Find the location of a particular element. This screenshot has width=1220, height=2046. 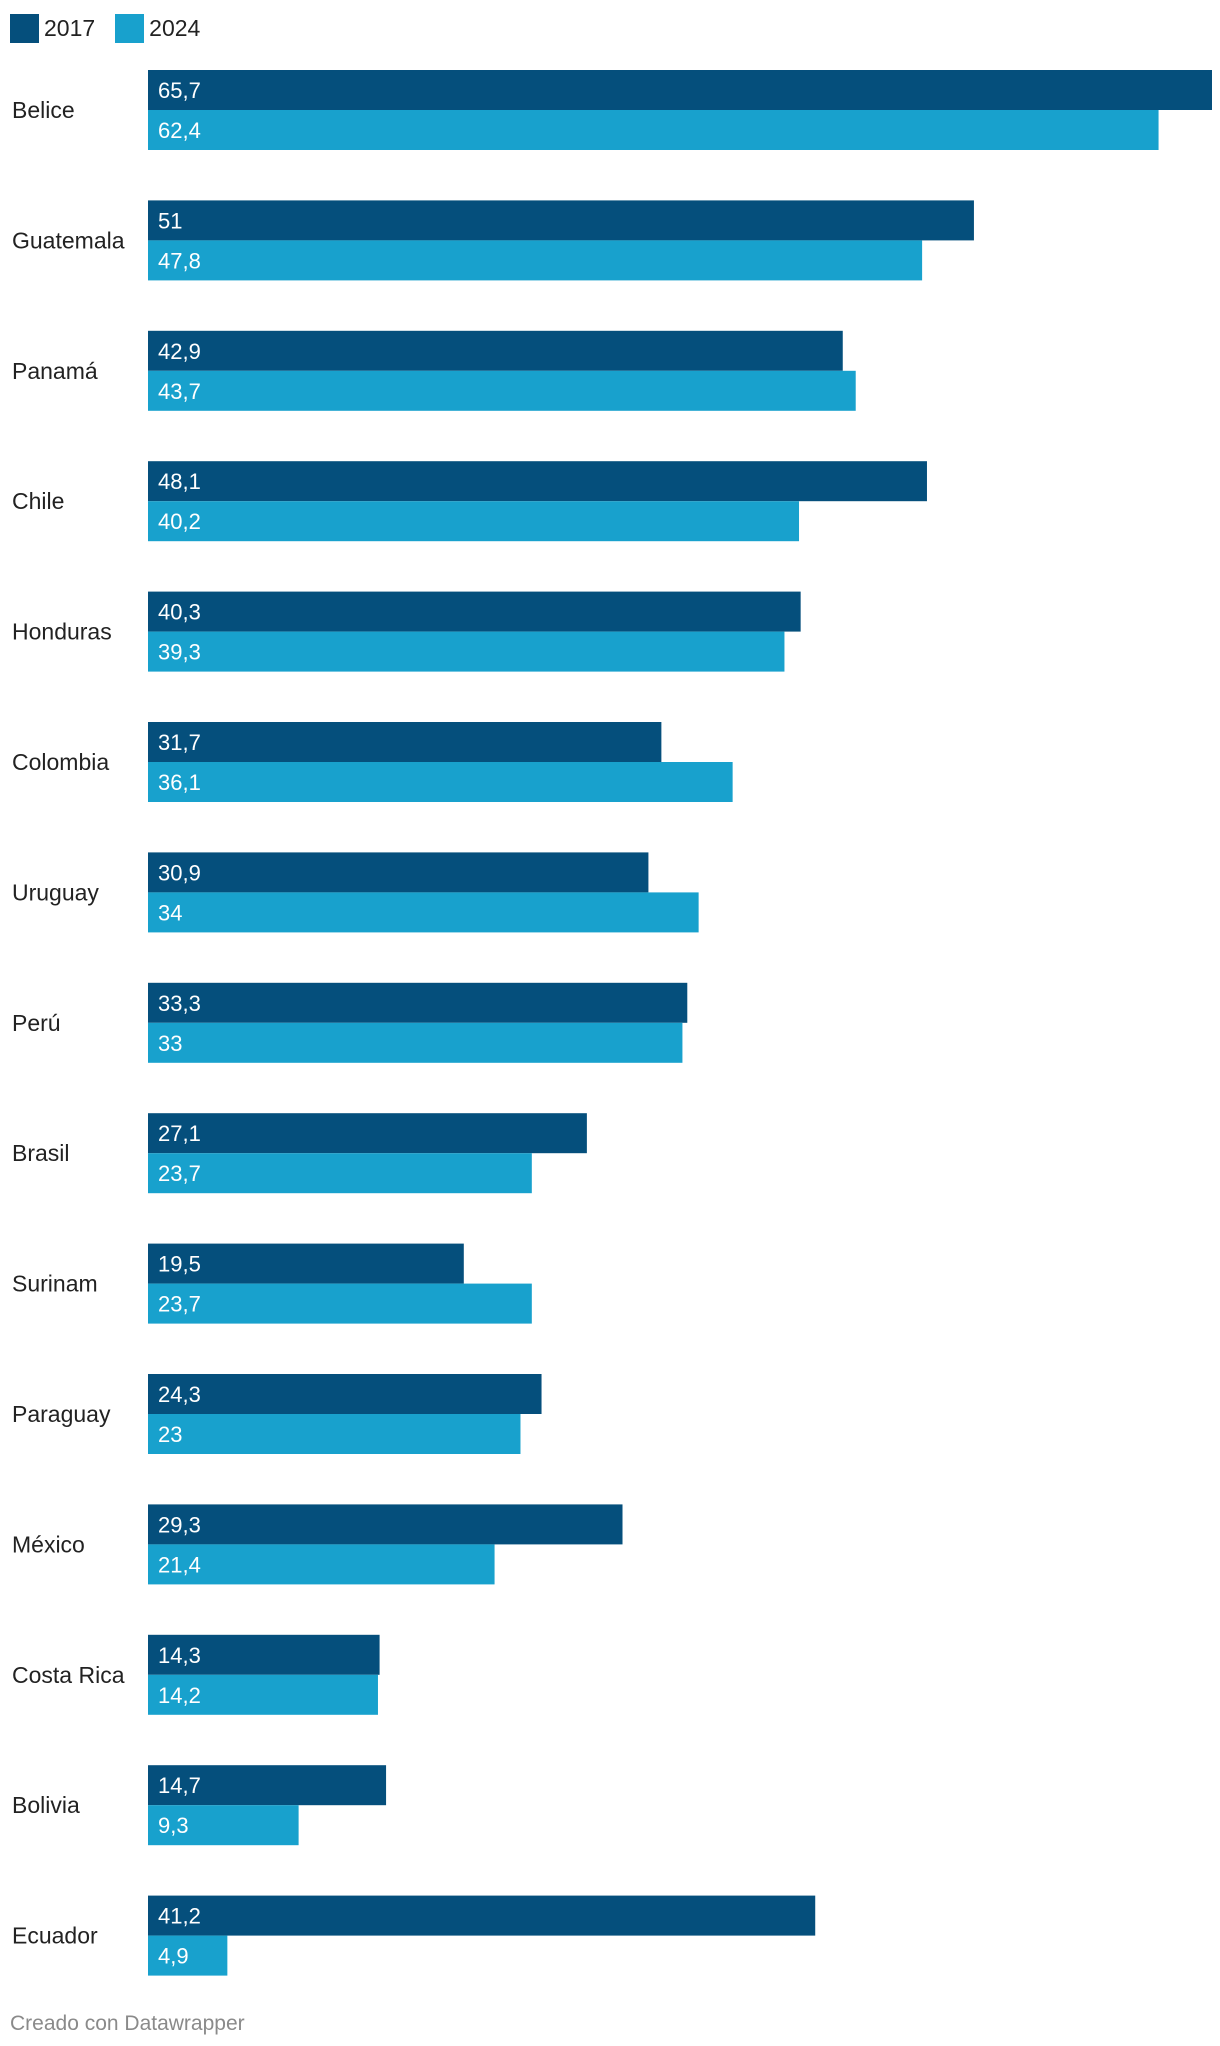

bar-group-belice: Belice 65,7 62,4 is located at coordinates (612, 110).